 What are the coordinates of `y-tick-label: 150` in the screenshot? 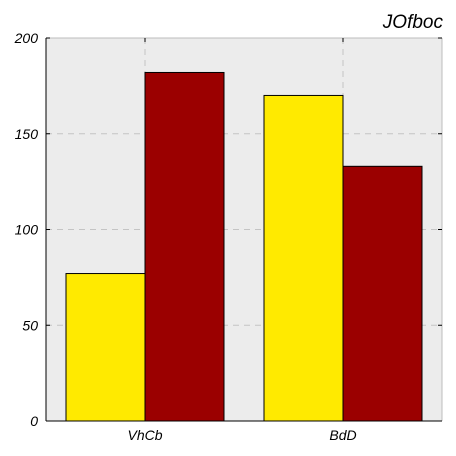 It's located at (27, 134).